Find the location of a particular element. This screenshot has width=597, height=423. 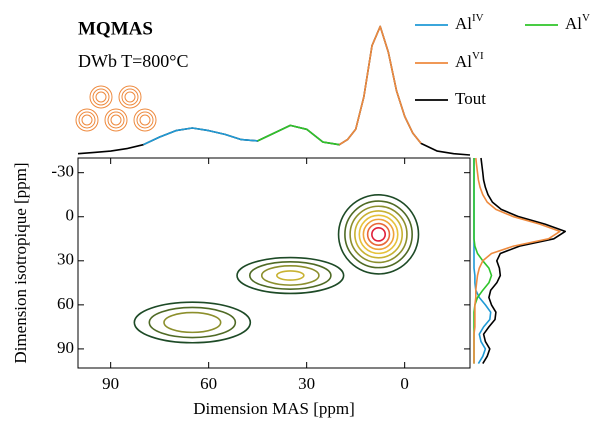

legend-label: AlVI is located at coordinates (469, 60).